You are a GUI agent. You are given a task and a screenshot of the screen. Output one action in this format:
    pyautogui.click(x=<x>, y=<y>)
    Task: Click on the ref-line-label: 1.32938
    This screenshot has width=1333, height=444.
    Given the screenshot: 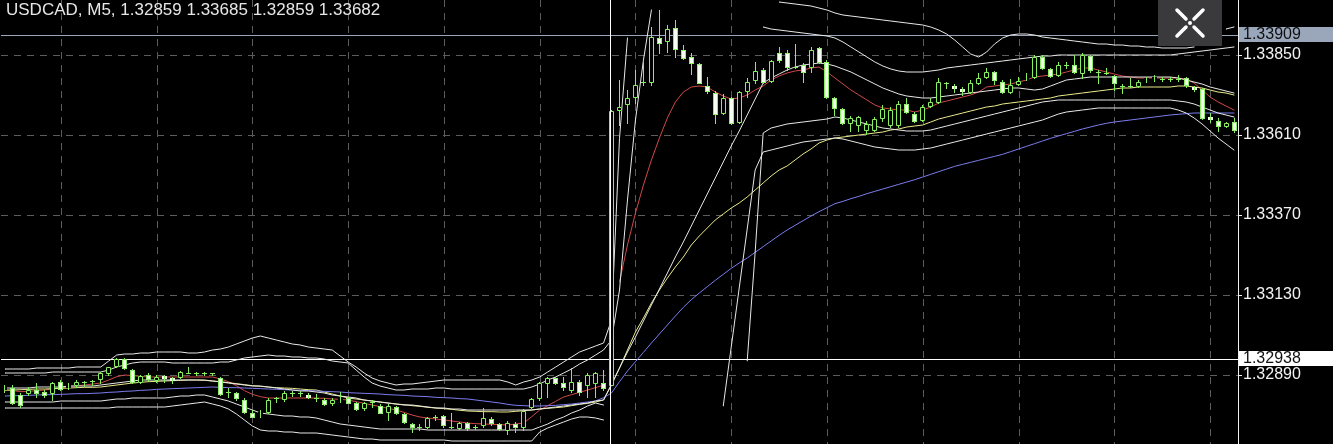 What is the action you would take?
    pyautogui.click(x=1272, y=358)
    